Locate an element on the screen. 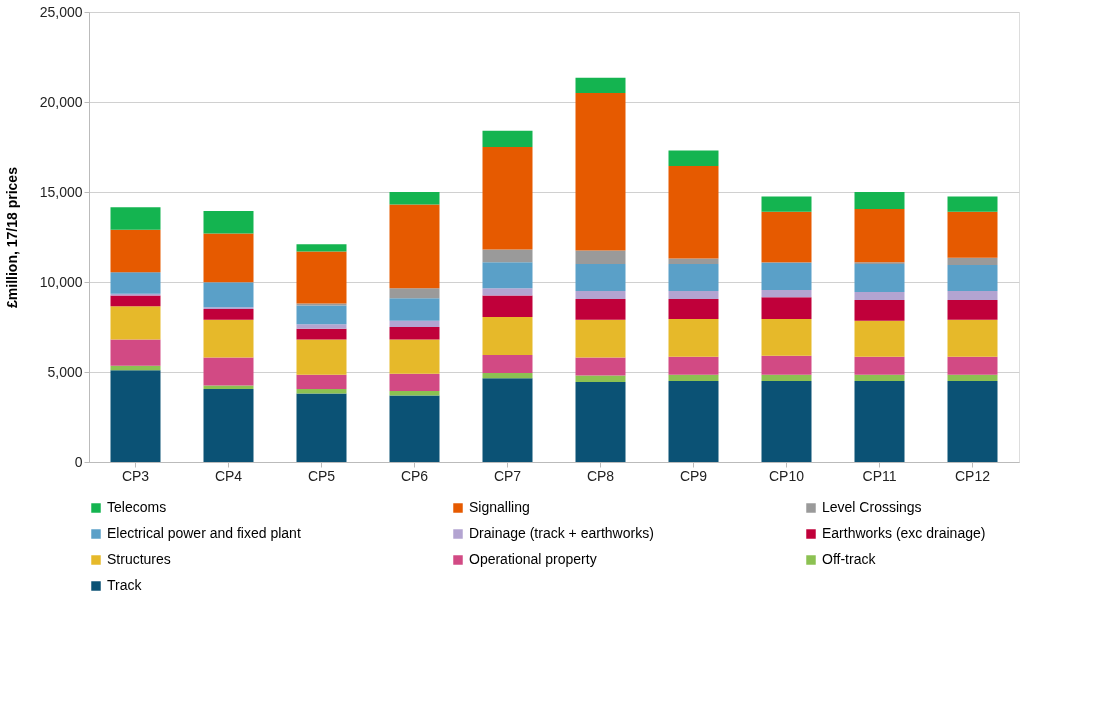 The height and width of the screenshot is (719, 1112). legend-label: Operational property is located at coordinates (533, 559).